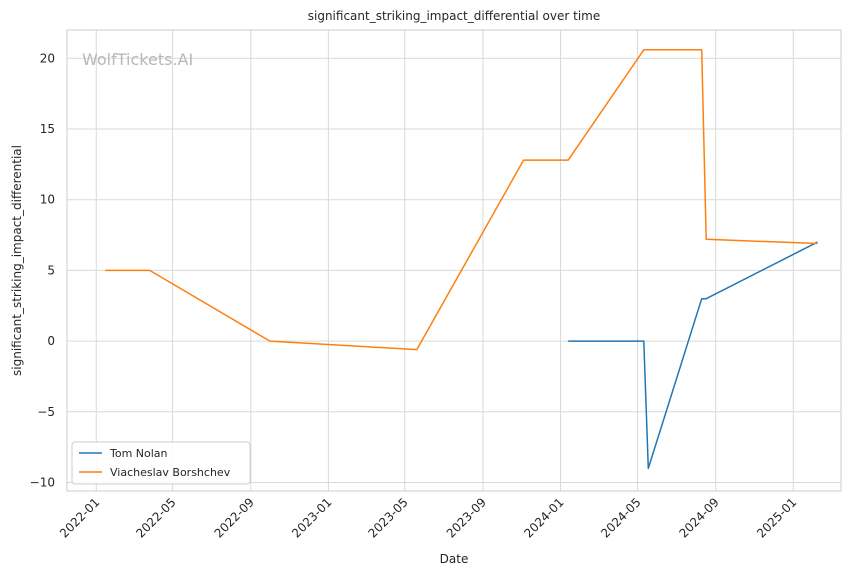 This screenshot has width=850, height=575. I want to click on y-axis-label: significant_striking_impact_differential, so click(17, 260).